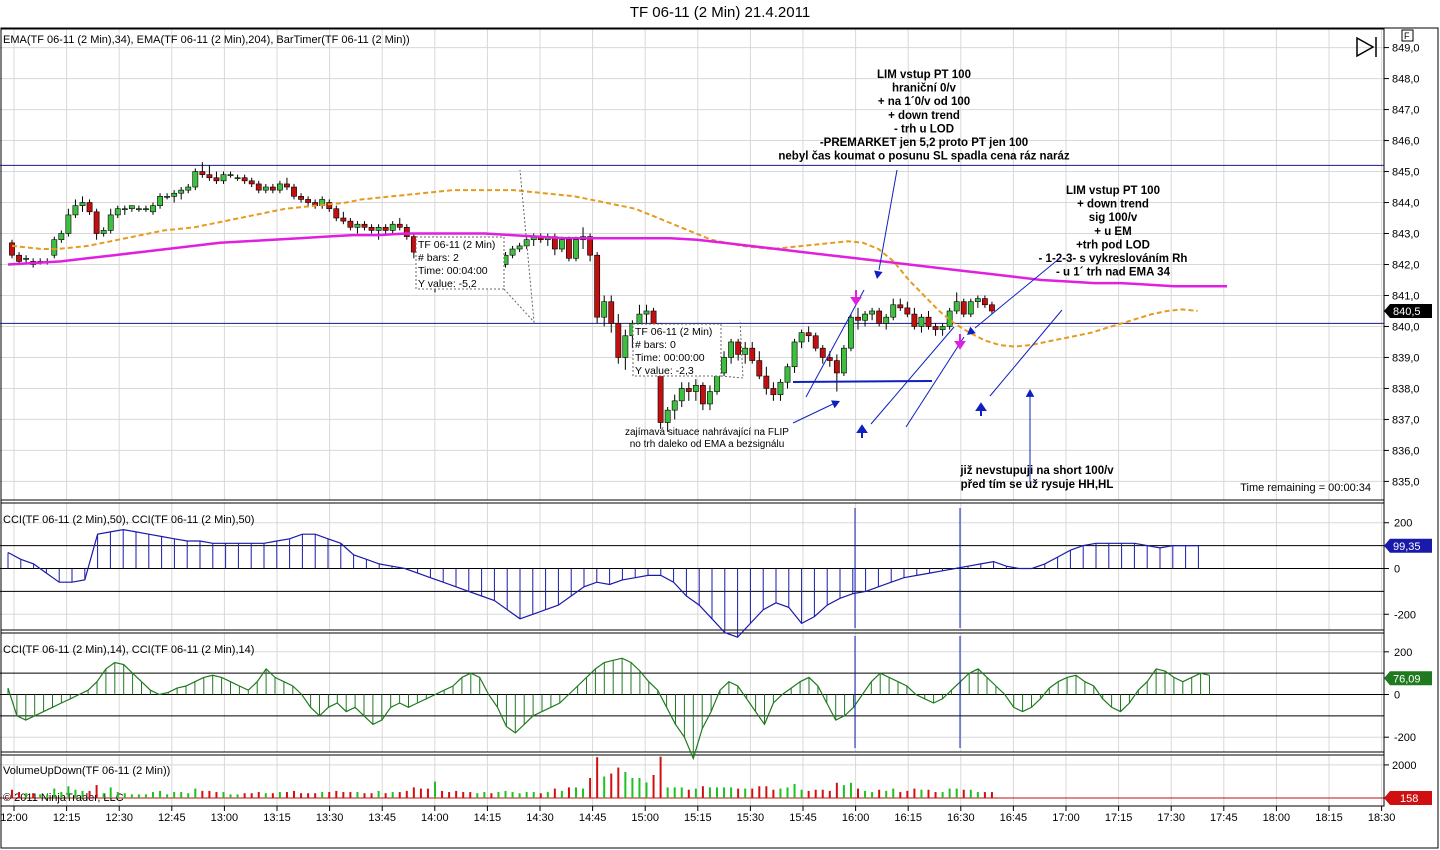 This screenshot has width=1440, height=850. Describe the element at coordinates (119, 818) in the screenshot. I see `x-tick-label: 12:30` at that location.